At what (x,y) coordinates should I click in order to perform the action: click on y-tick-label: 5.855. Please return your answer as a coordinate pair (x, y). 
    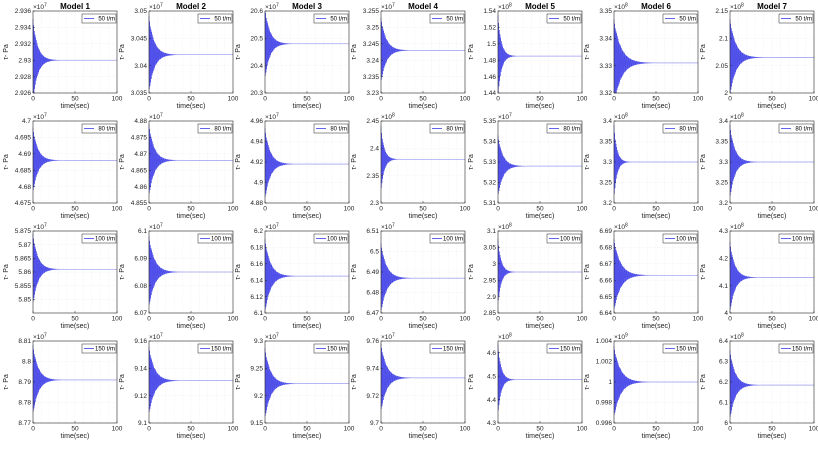
    Looking at the image, I should click on (23, 286).